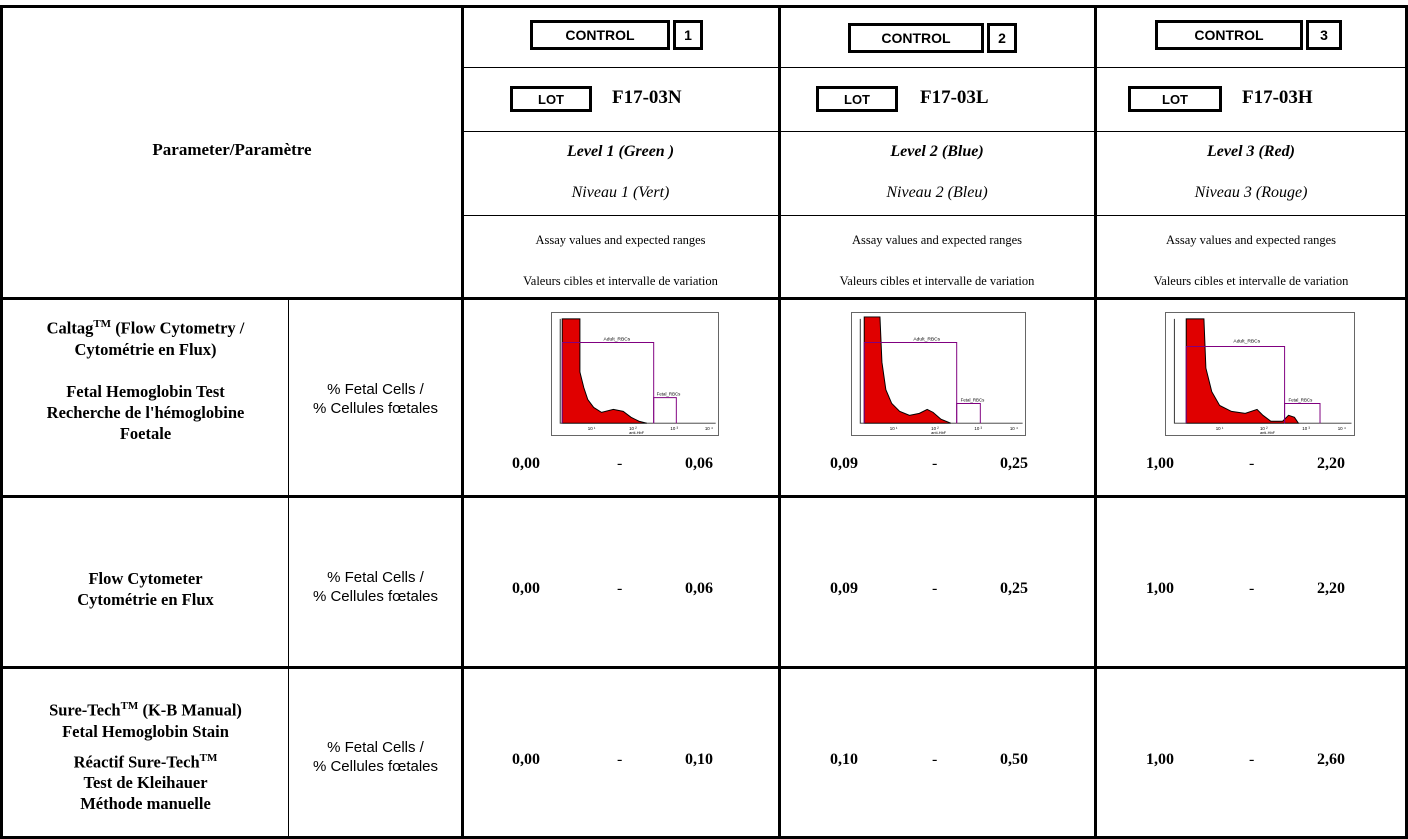 The image size is (1408, 839). I want to click on row1-col3-low: 1,00, so click(1160, 463).